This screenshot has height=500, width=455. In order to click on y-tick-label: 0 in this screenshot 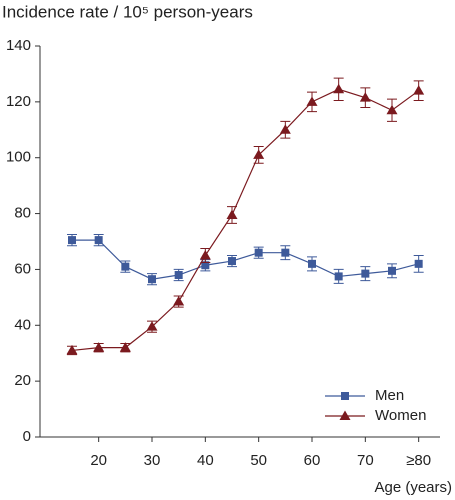, I will do `click(27, 436)`.